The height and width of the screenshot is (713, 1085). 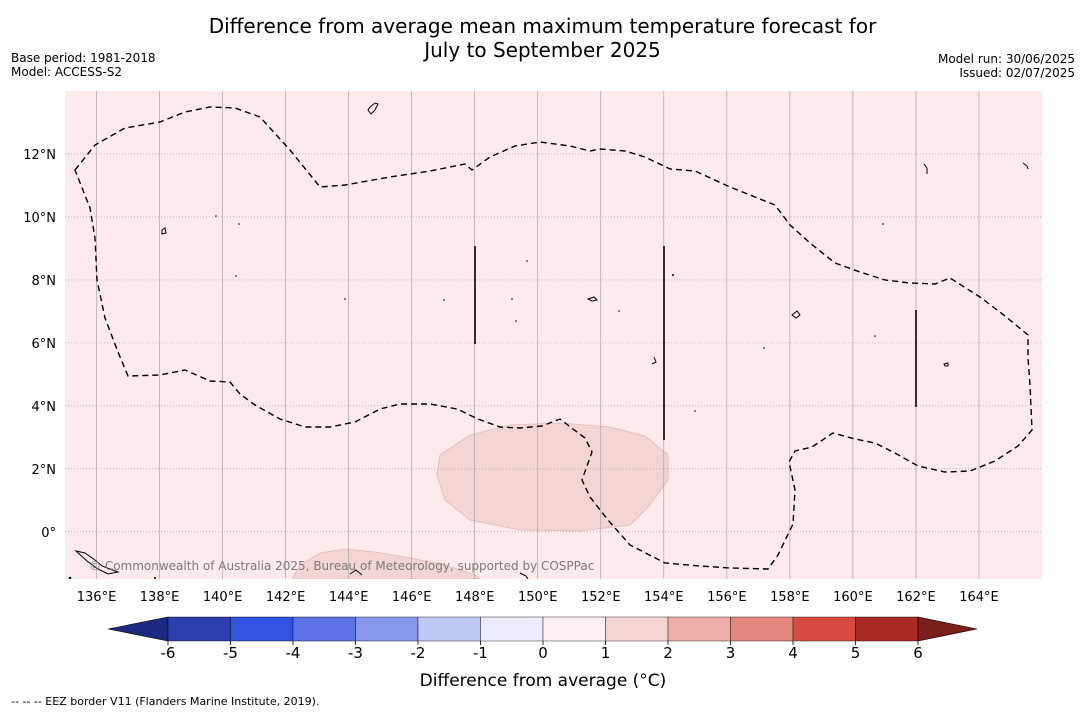 What do you see at coordinates (979, 597) in the screenshot?
I see `longitude-tick-label: 164°E` at bounding box center [979, 597].